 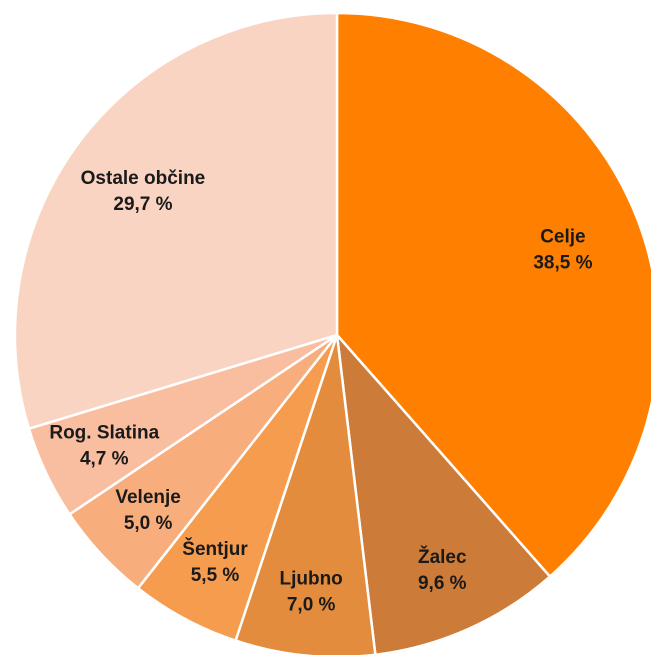 What do you see at coordinates (148, 497) in the screenshot?
I see `slice-label: Velenje` at bounding box center [148, 497].